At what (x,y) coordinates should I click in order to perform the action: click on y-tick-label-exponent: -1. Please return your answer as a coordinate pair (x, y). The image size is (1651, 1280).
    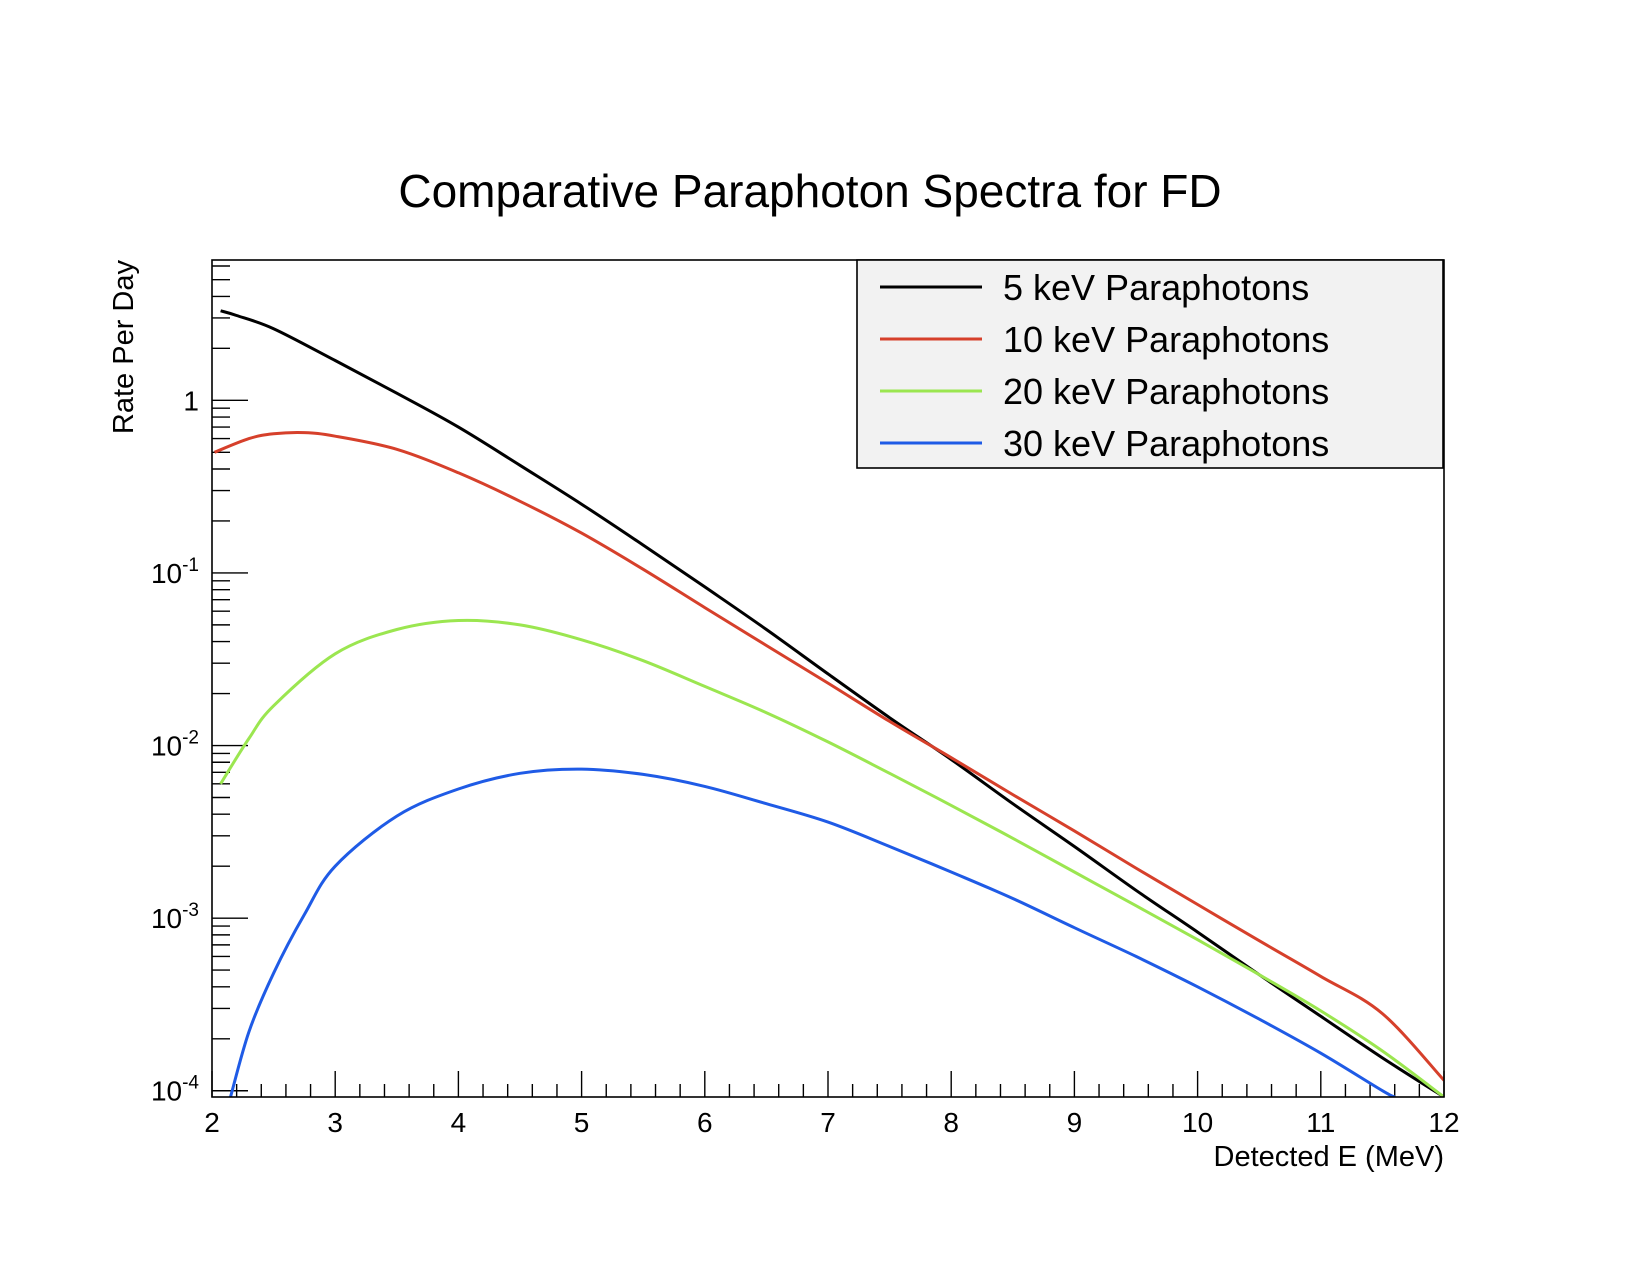
    Looking at the image, I should click on (190, 565).